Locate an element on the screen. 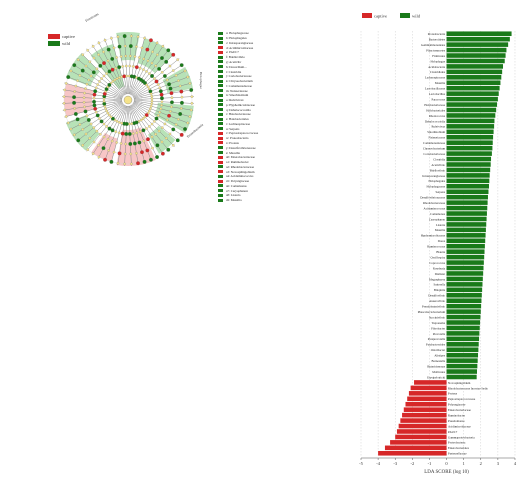 This screenshot has height=481, width=529. chart-x-tick-label: -3 is located at coordinates (395, 463).